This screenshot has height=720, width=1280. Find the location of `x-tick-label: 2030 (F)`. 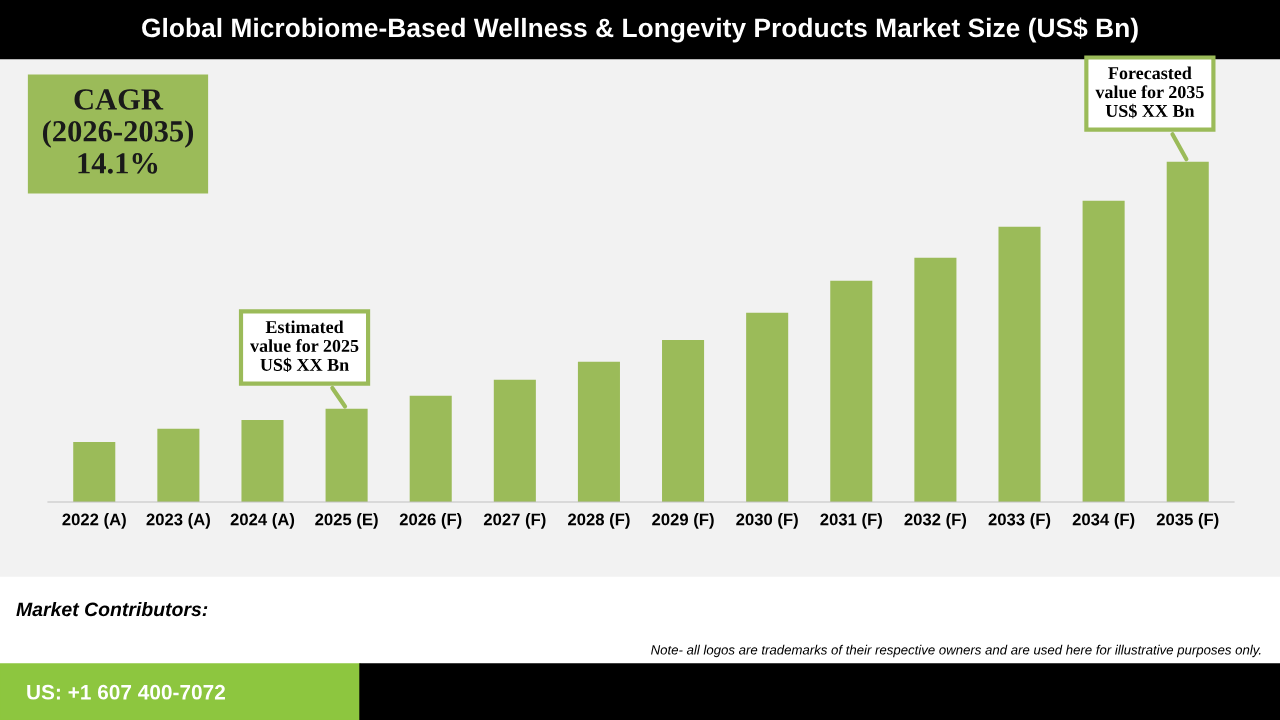

x-tick-label: 2030 (F) is located at coordinates (767, 521).